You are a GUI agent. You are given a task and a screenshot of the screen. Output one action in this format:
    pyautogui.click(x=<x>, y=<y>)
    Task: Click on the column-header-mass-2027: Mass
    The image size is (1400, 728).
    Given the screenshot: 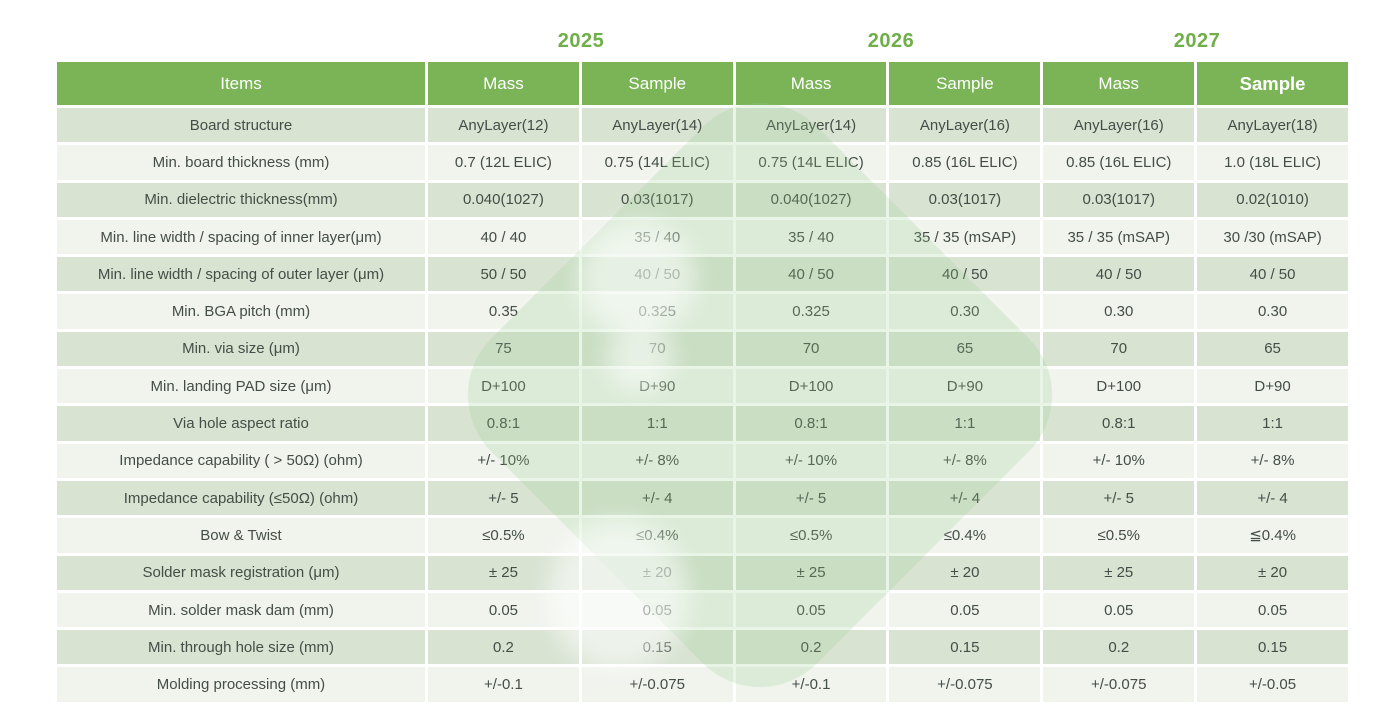 What is the action you would take?
    pyautogui.click(x=1119, y=83)
    